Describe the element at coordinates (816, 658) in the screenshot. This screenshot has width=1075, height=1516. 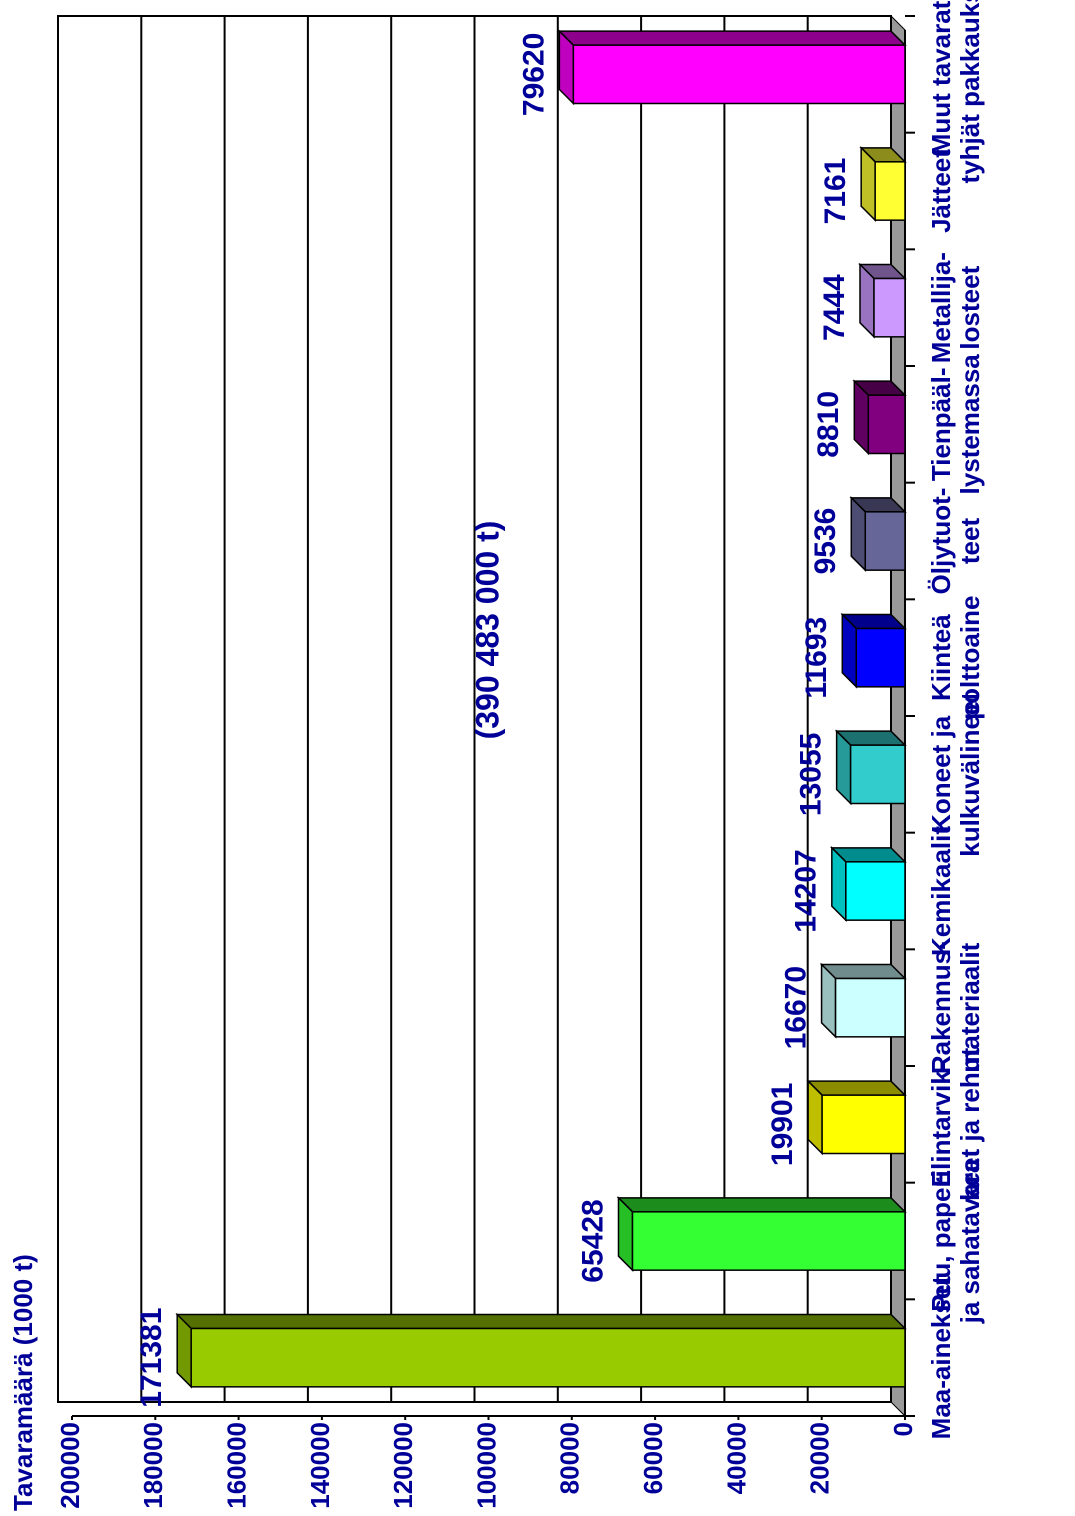
I see `data-label: 11693` at that location.